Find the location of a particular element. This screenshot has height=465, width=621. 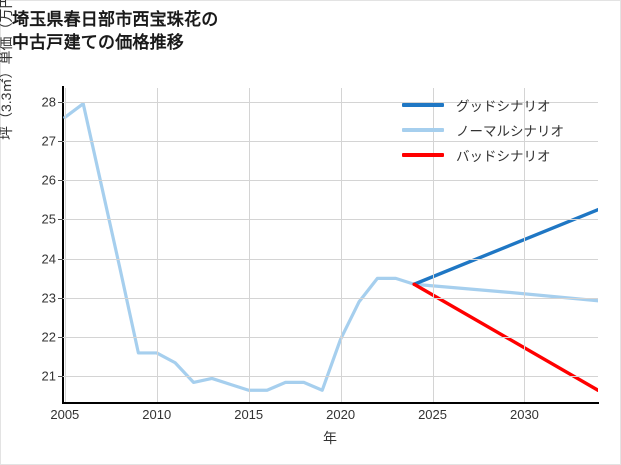

x-tick-label: 2025 is located at coordinates (432, 414).